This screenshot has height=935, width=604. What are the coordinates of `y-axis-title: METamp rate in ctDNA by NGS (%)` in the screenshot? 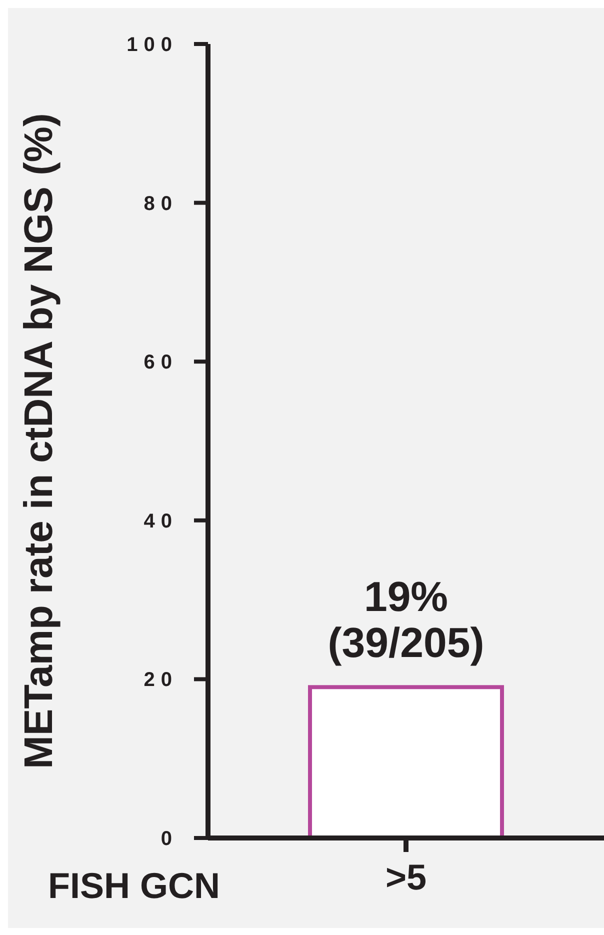 It's located at (39, 441).